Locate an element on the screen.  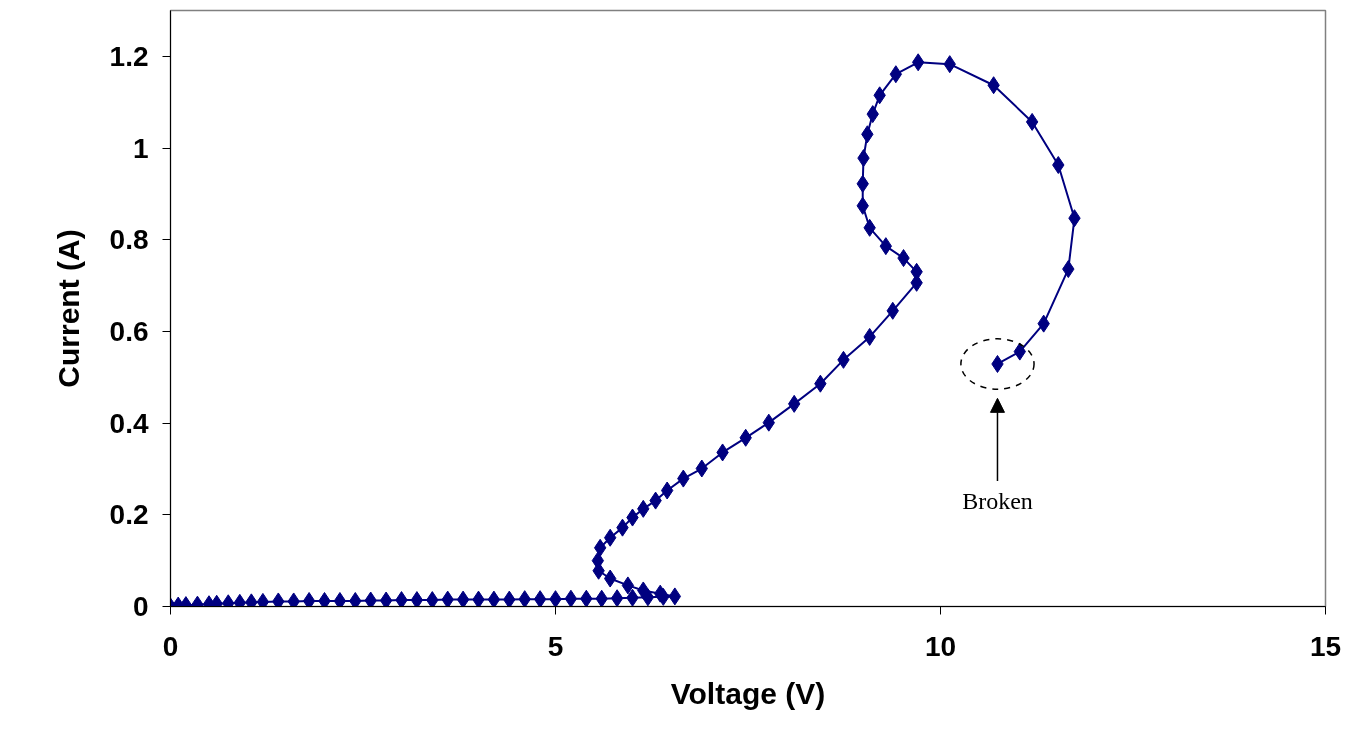
x-tick-label: 10 is located at coordinates (940, 646).